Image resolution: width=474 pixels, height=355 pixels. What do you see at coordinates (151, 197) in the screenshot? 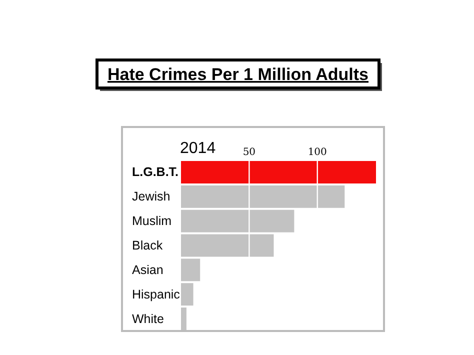
I see `y-tick-label: Jewish` at bounding box center [151, 197].